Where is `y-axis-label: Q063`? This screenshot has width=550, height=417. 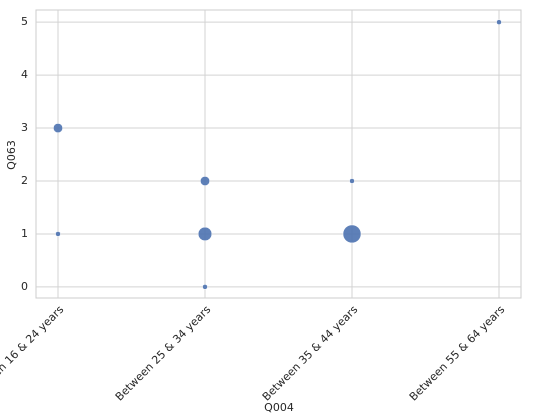 y-axis-label: Q063 is located at coordinates (11, 155).